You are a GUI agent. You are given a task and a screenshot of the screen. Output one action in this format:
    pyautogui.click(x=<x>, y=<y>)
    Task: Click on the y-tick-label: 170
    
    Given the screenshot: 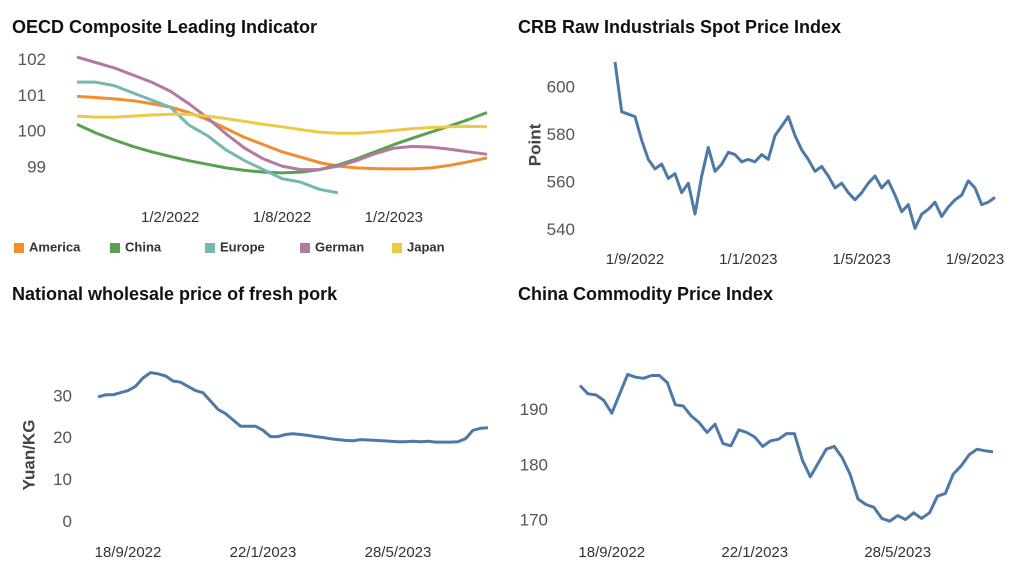 What is the action you would take?
    pyautogui.click(x=534, y=520)
    